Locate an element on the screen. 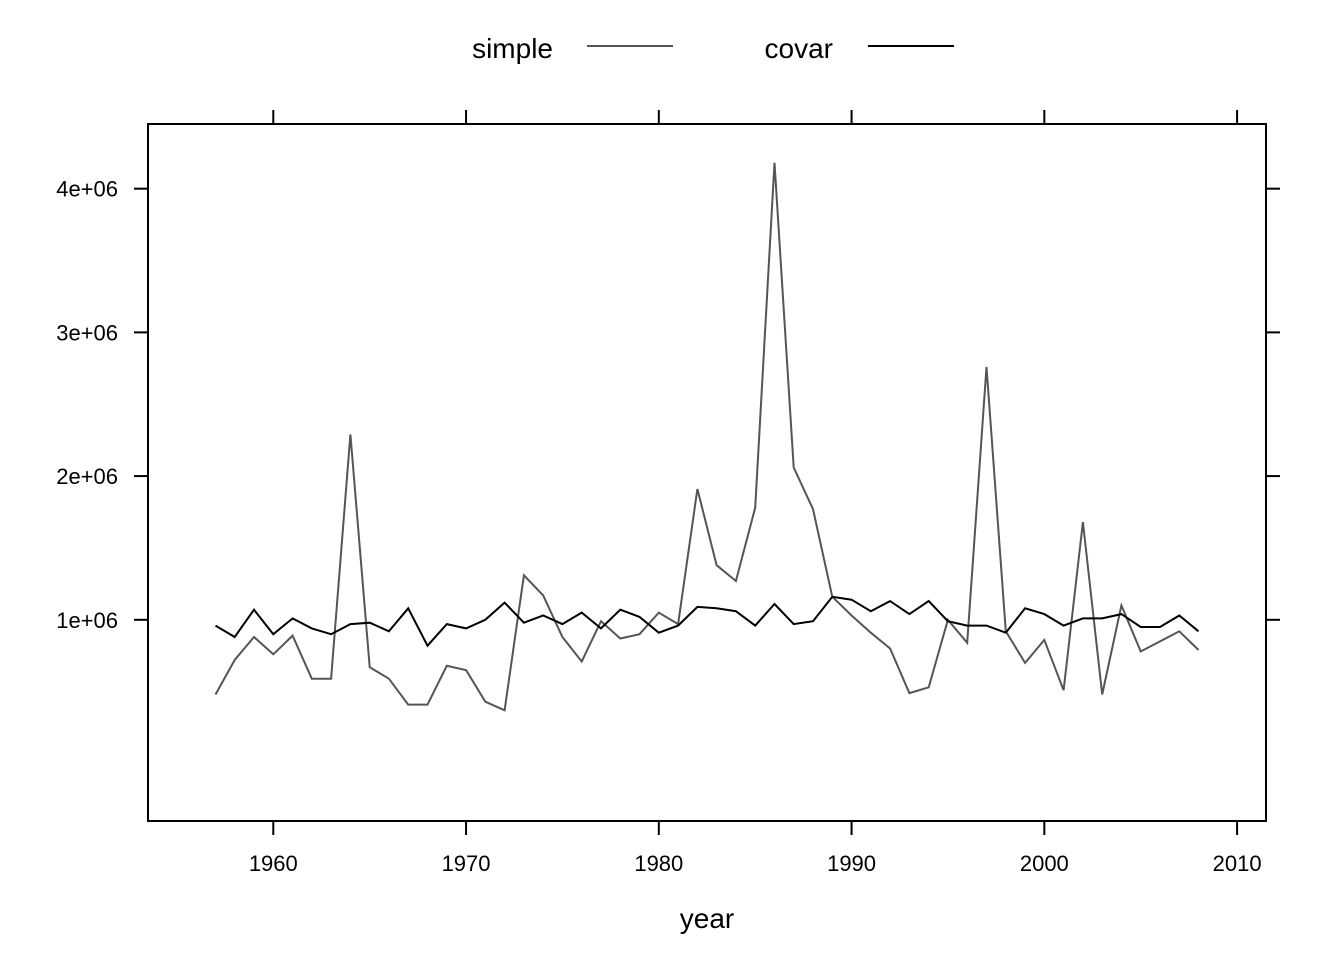 This screenshot has height=960, width=1344. legend: simple covar is located at coordinates (713, 48).